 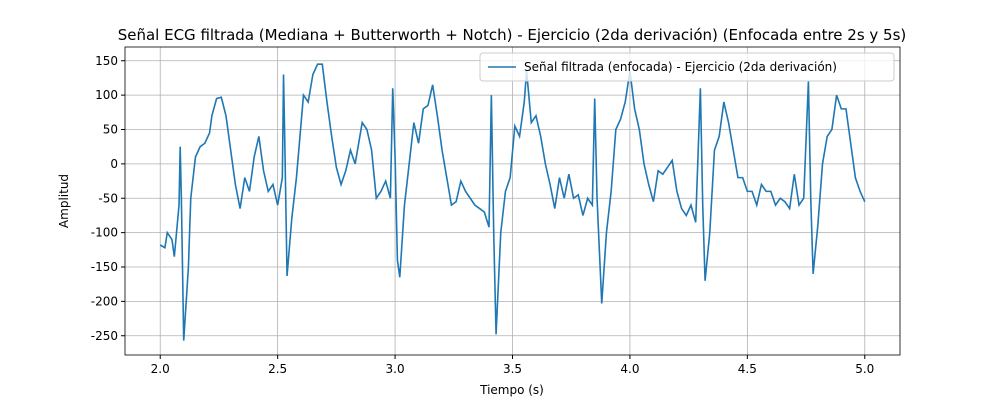 What do you see at coordinates (864, 369) in the screenshot?
I see `x-tick-label: 5.0` at bounding box center [864, 369].